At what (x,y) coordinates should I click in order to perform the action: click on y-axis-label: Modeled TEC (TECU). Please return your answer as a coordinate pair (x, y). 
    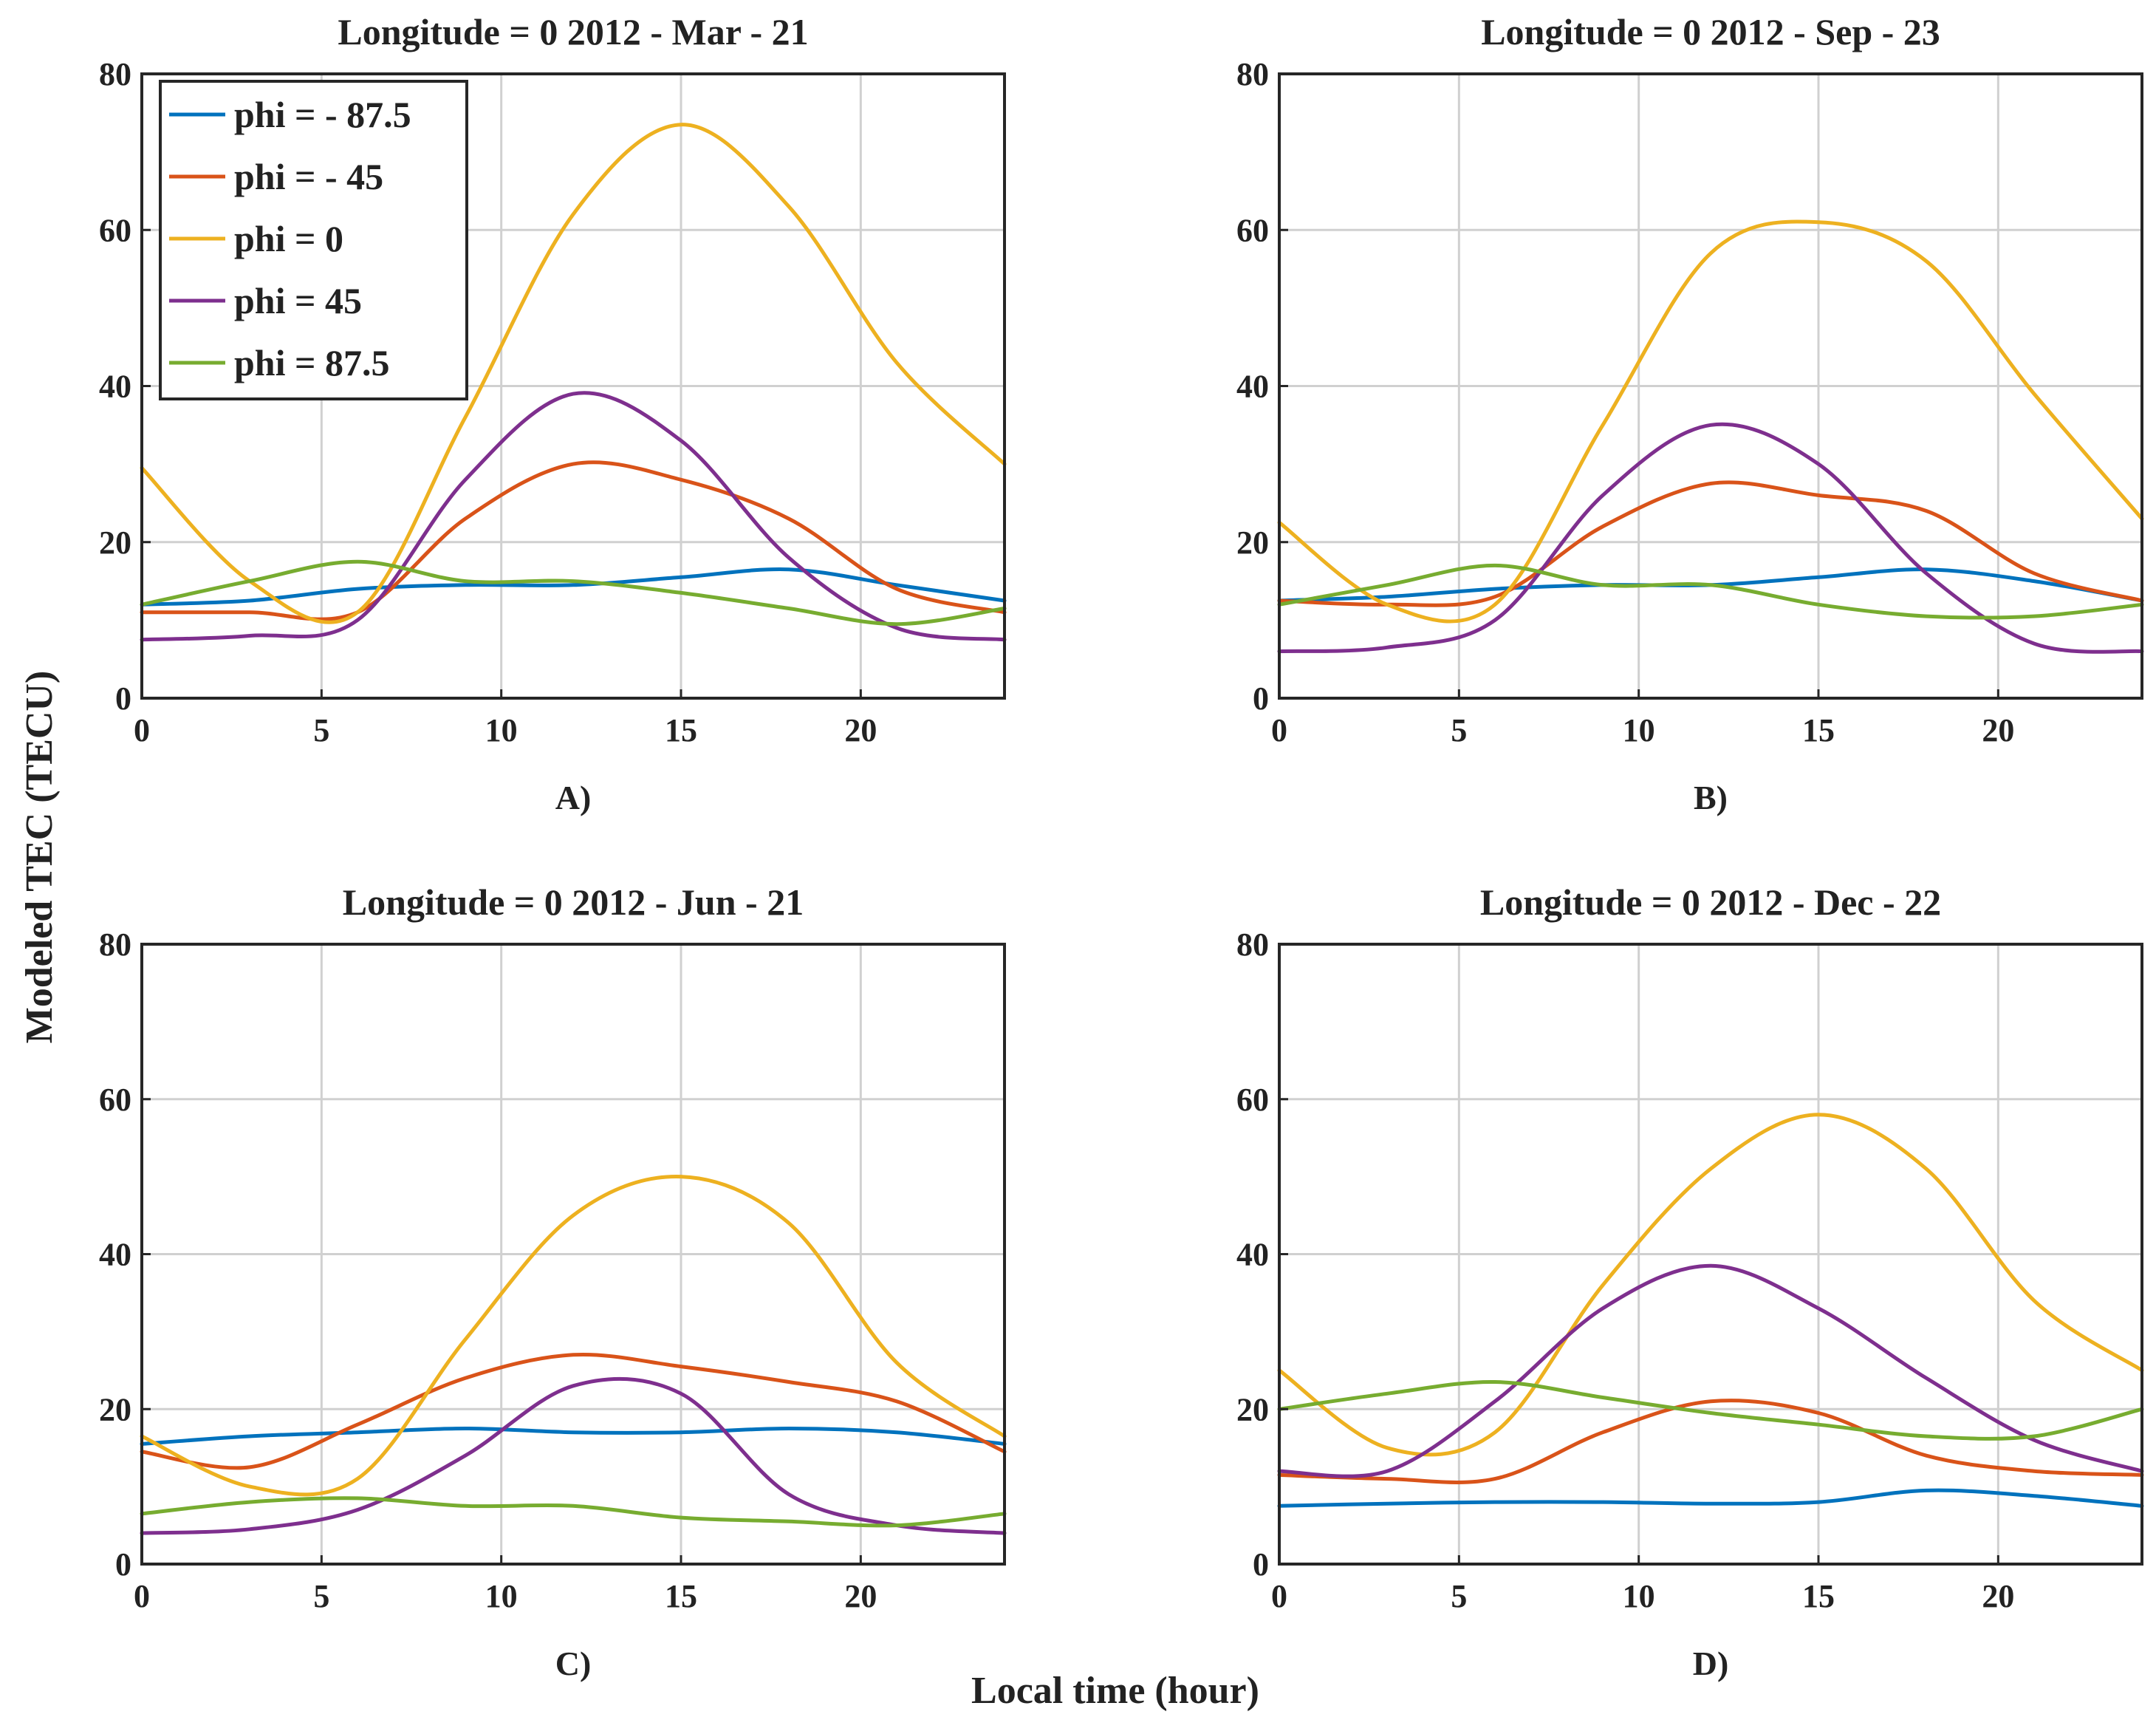
    Looking at the image, I should click on (39, 857).